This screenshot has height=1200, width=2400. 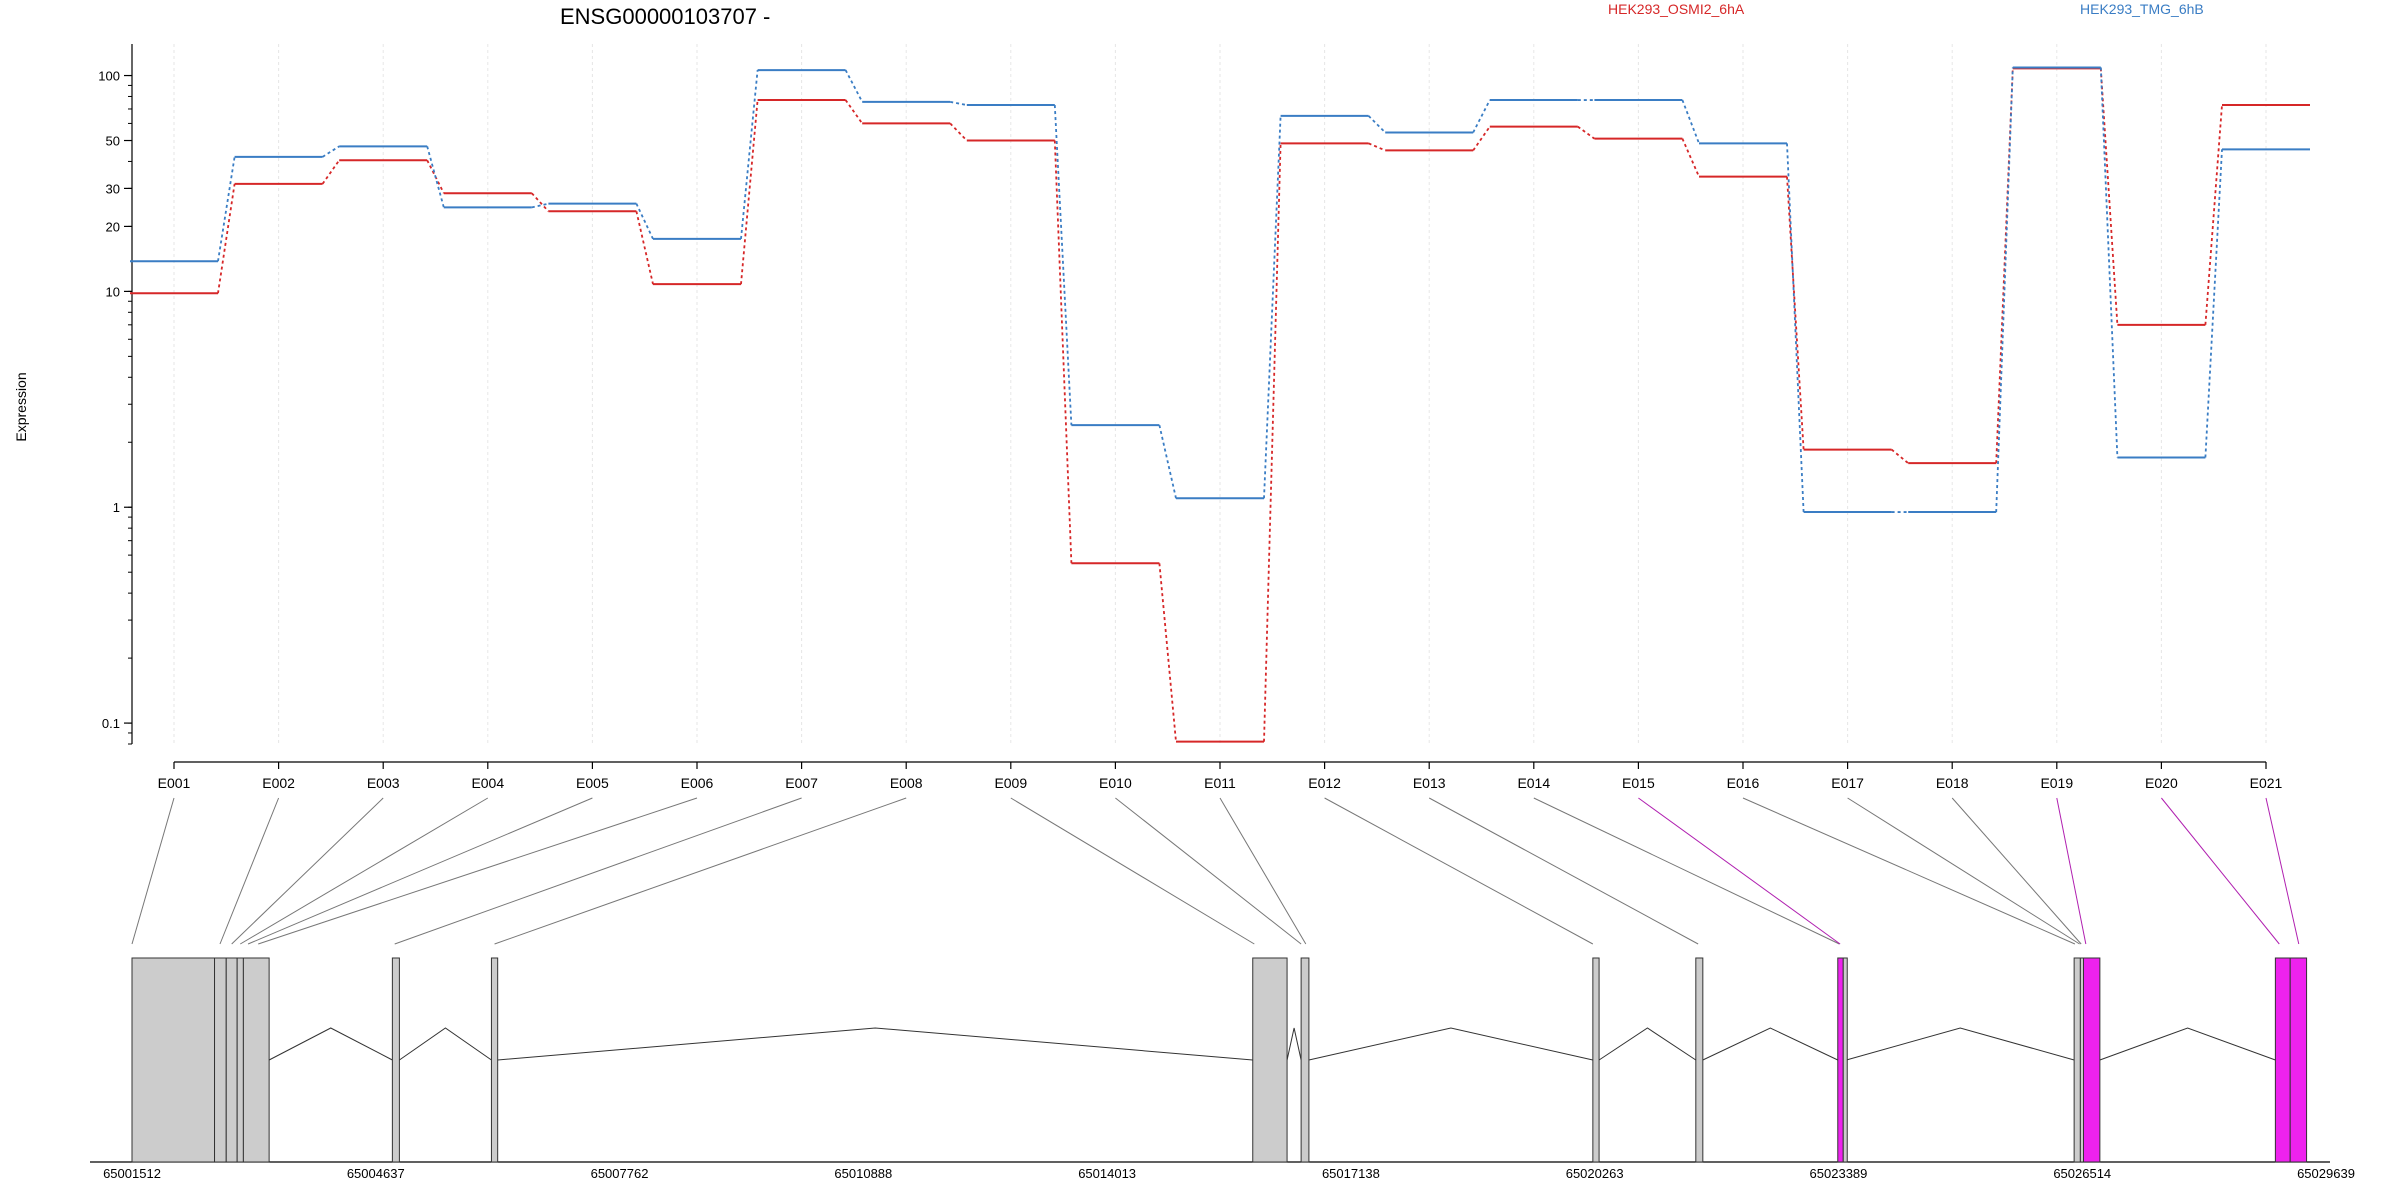 What do you see at coordinates (2326, 1173) in the screenshot?
I see `coordinate-label: 65029639` at bounding box center [2326, 1173].